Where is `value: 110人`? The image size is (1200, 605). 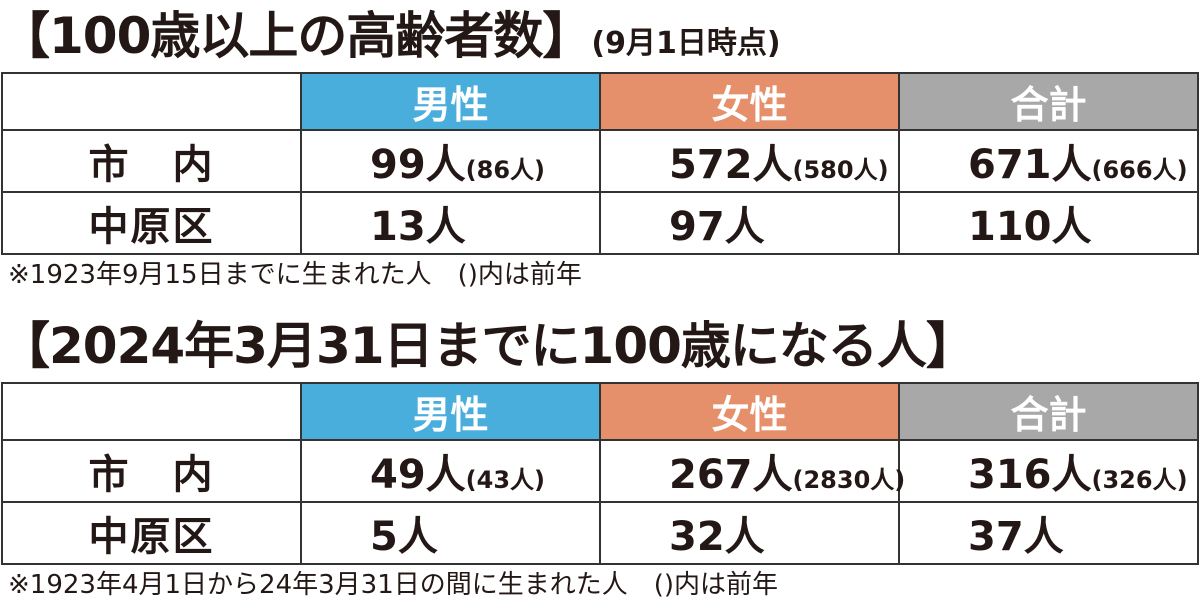
value: 110人 is located at coordinates (1030, 227).